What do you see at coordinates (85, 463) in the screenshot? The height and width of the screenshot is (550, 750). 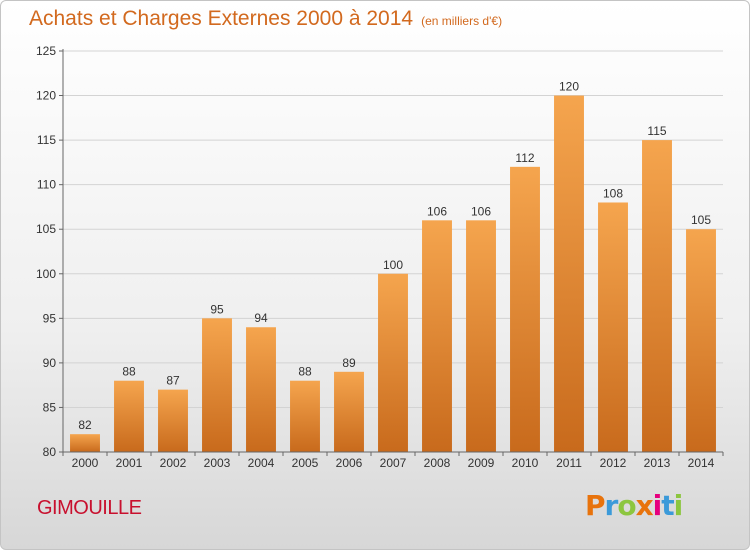 I see `x-tick-label: 2000` at bounding box center [85, 463].